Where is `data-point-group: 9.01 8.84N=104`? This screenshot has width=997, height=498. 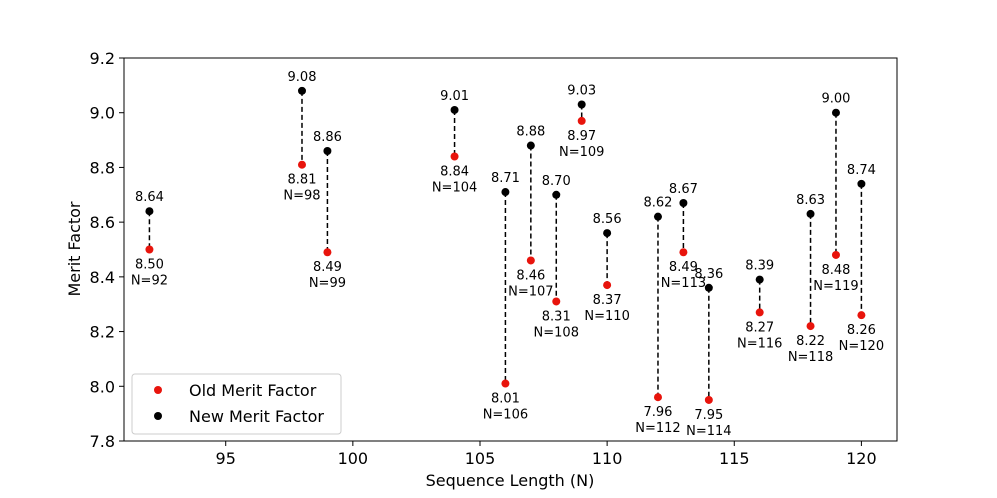
data-point-group: 9.01 8.84N=104 is located at coordinates (454, 142).